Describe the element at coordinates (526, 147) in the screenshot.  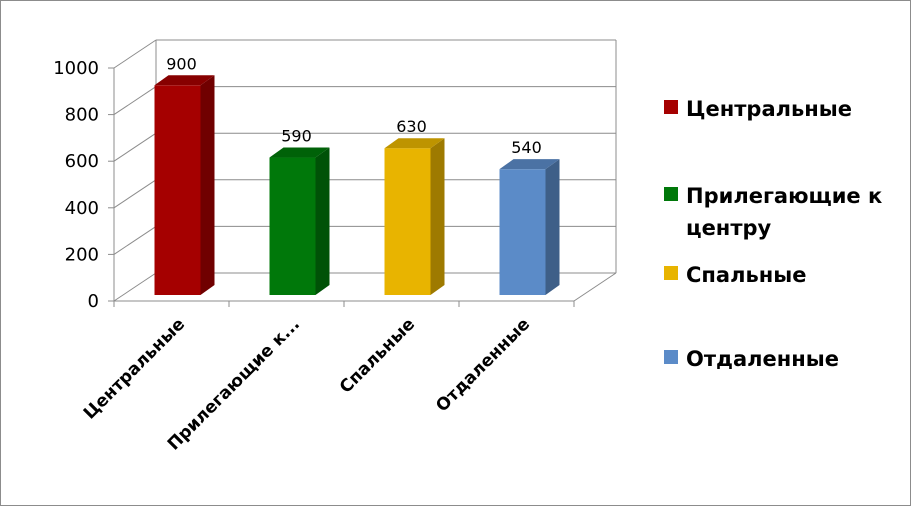
I see `data-label-3: 540` at that location.